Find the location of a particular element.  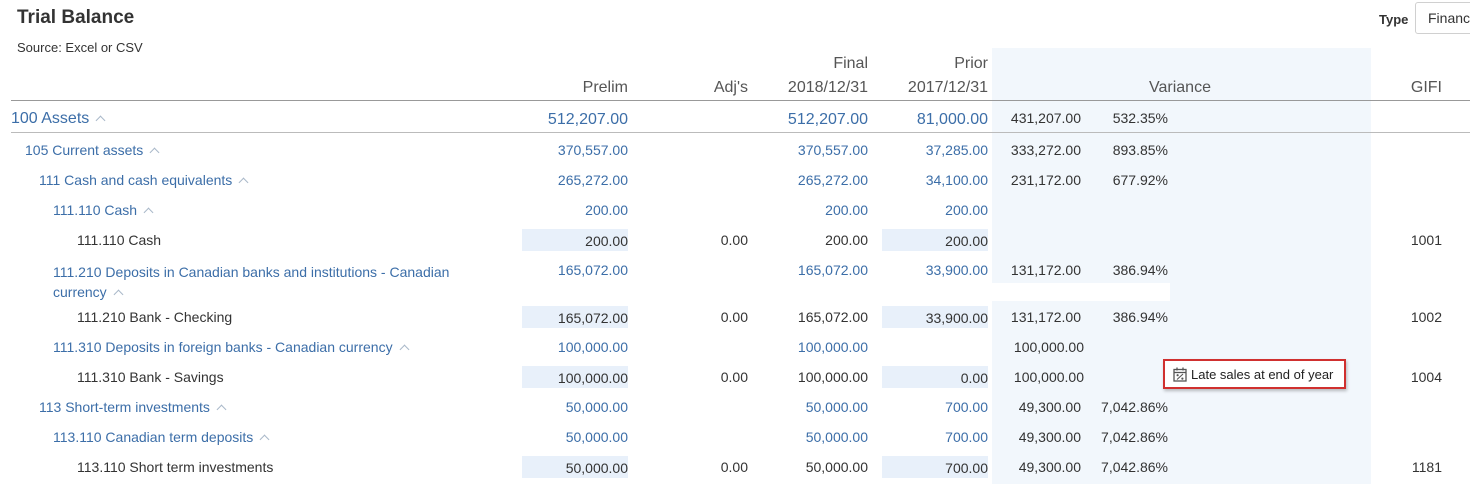

prelim-input-savings is located at coordinates (575, 377).